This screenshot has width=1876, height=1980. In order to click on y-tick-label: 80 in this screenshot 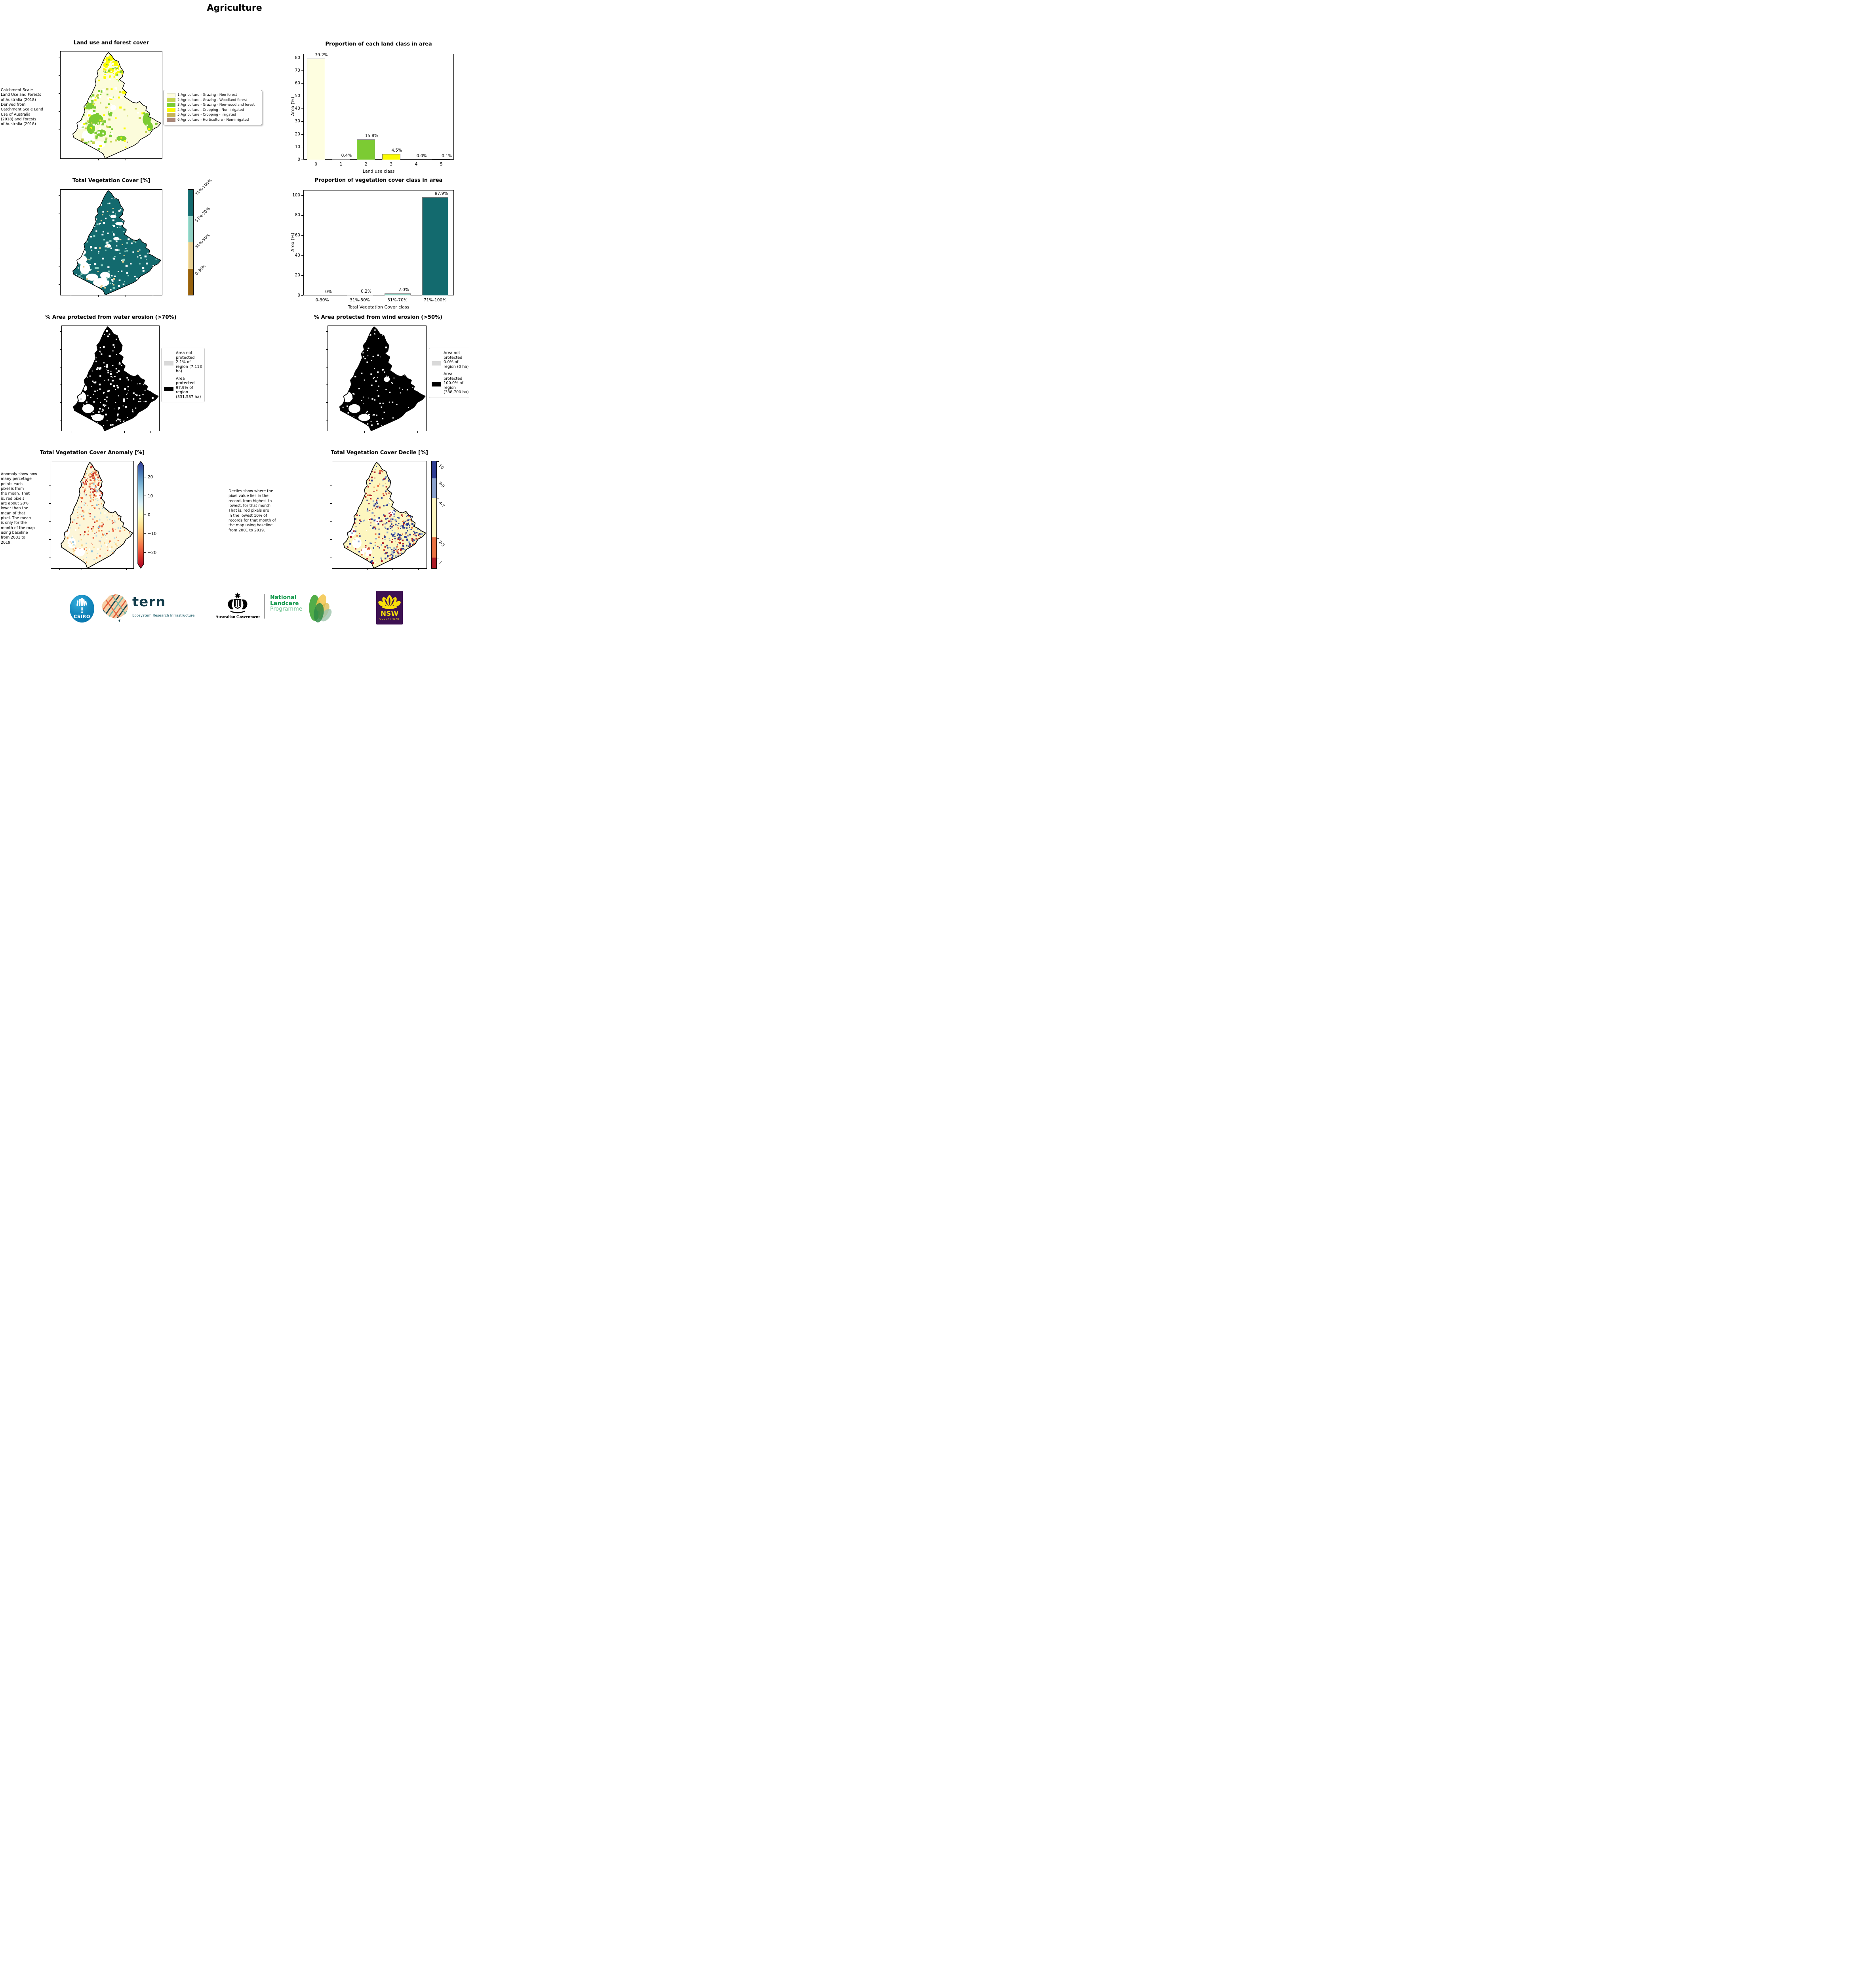, I will do `click(297, 215)`.